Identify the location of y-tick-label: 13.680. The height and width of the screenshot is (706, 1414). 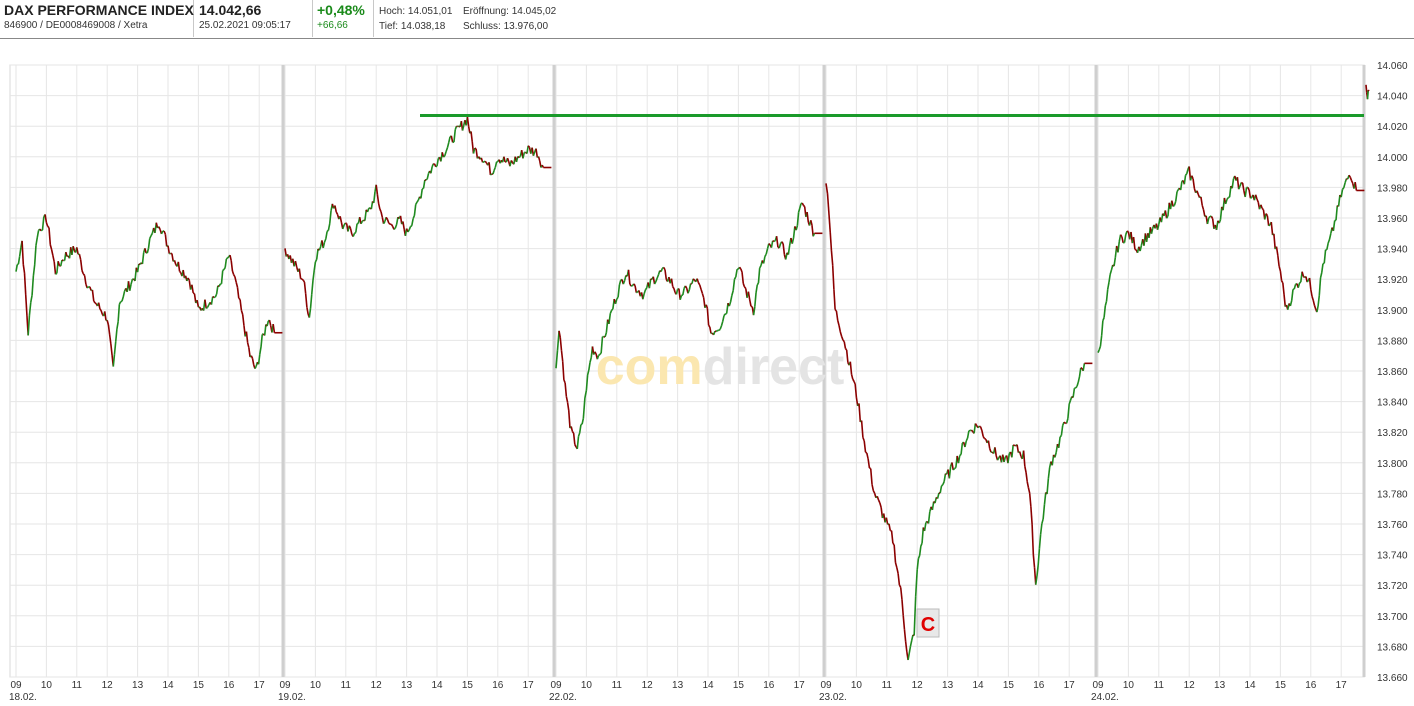
(1392, 647).